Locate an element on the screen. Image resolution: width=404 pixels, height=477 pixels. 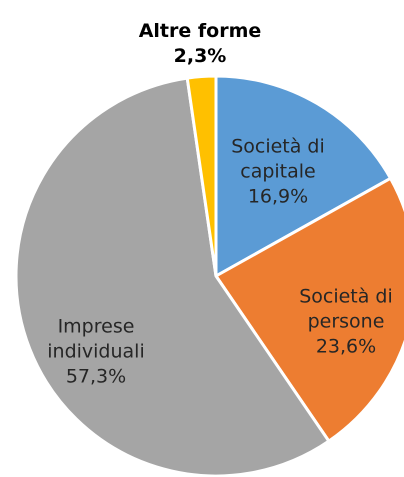
slice-label: Altre forme 2,3% is located at coordinates (200, 44).